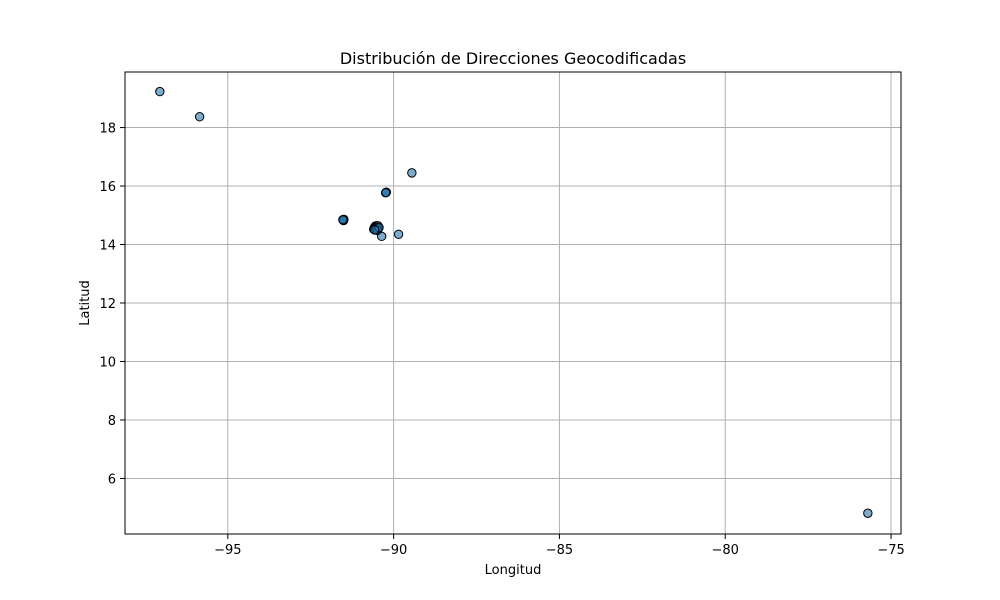 This screenshot has height=600, width=1000. I want to click on x-axis-label: Longitud, so click(513, 570).